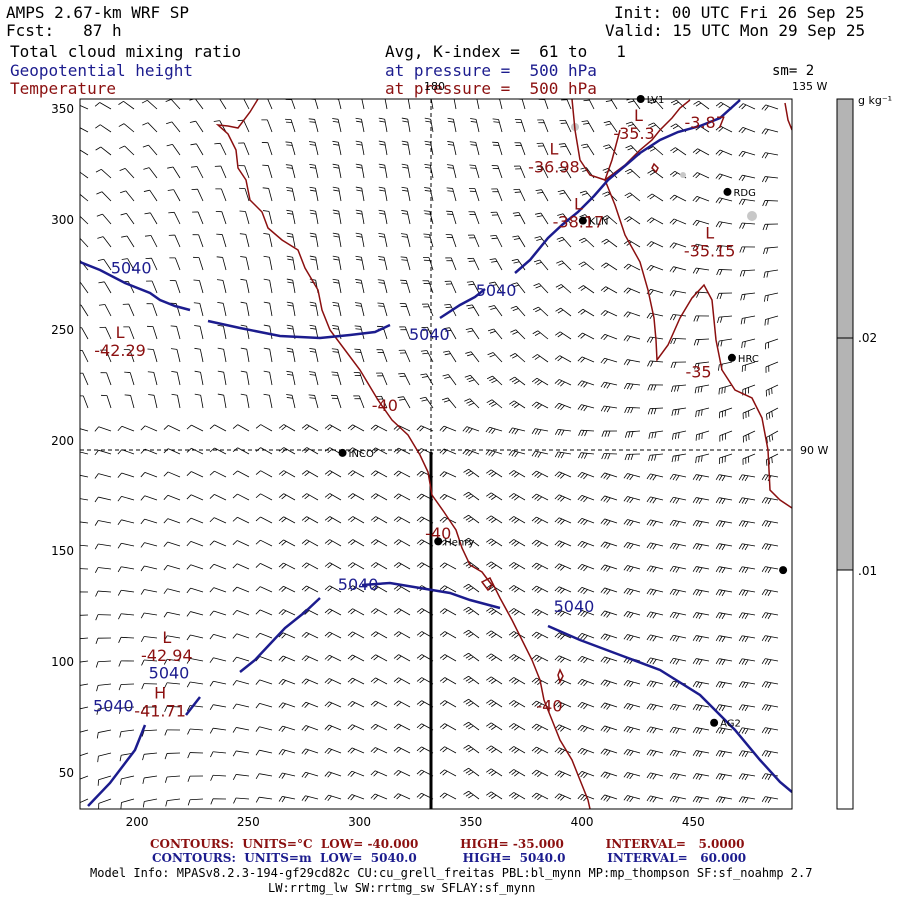 The height and width of the screenshot is (900, 900). What do you see at coordinates (137, 822) in the screenshot?
I see `x-tick-label: 200` at bounding box center [137, 822].